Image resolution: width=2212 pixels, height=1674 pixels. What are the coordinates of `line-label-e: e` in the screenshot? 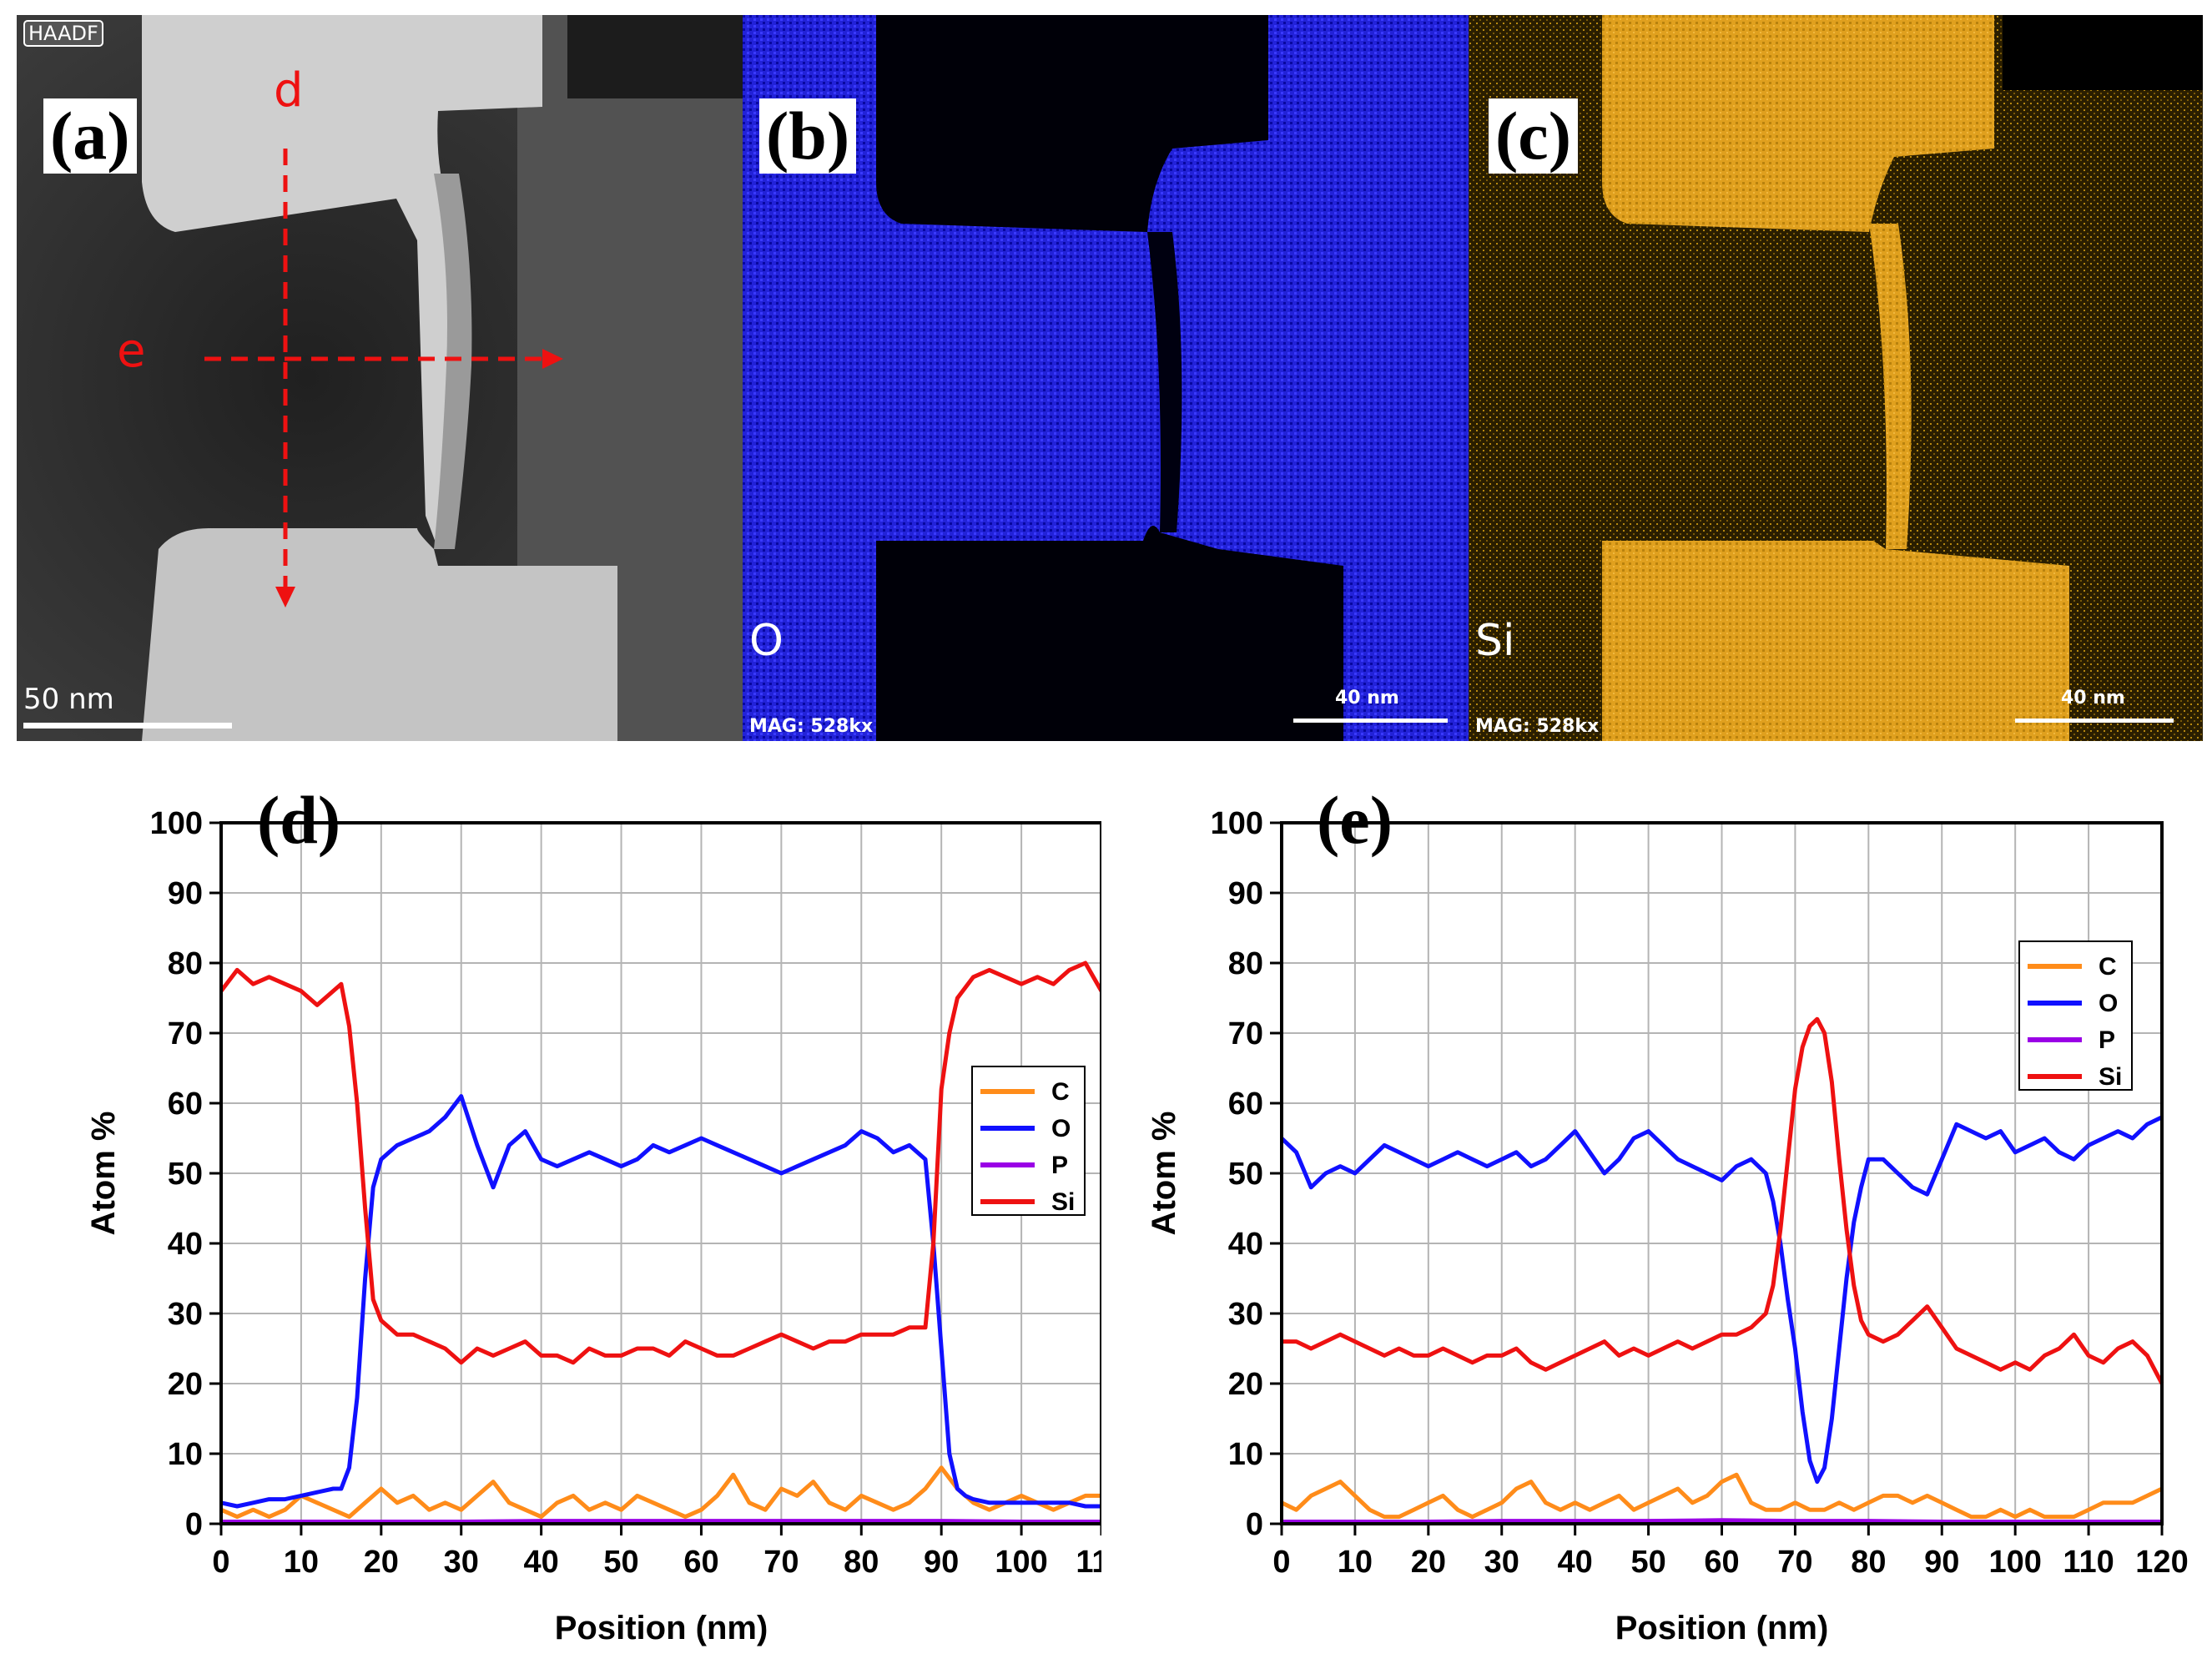 It's located at (131, 351).